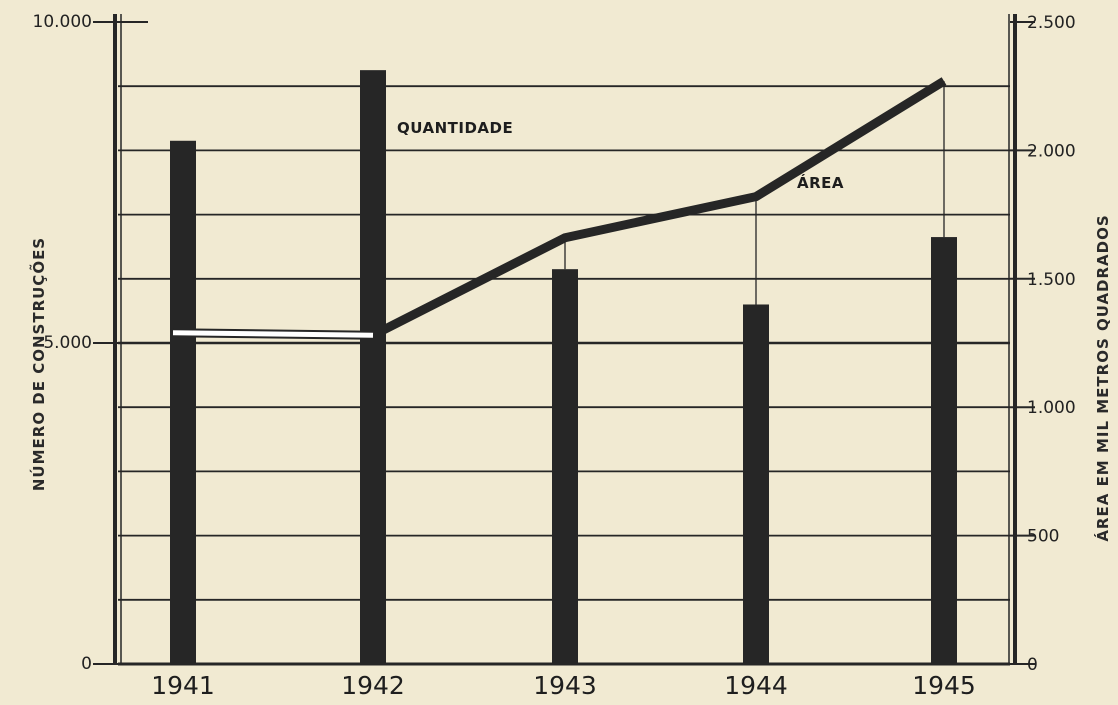  What do you see at coordinates (756, 484) in the screenshot?
I see `bar-1944` at bounding box center [756, 484].